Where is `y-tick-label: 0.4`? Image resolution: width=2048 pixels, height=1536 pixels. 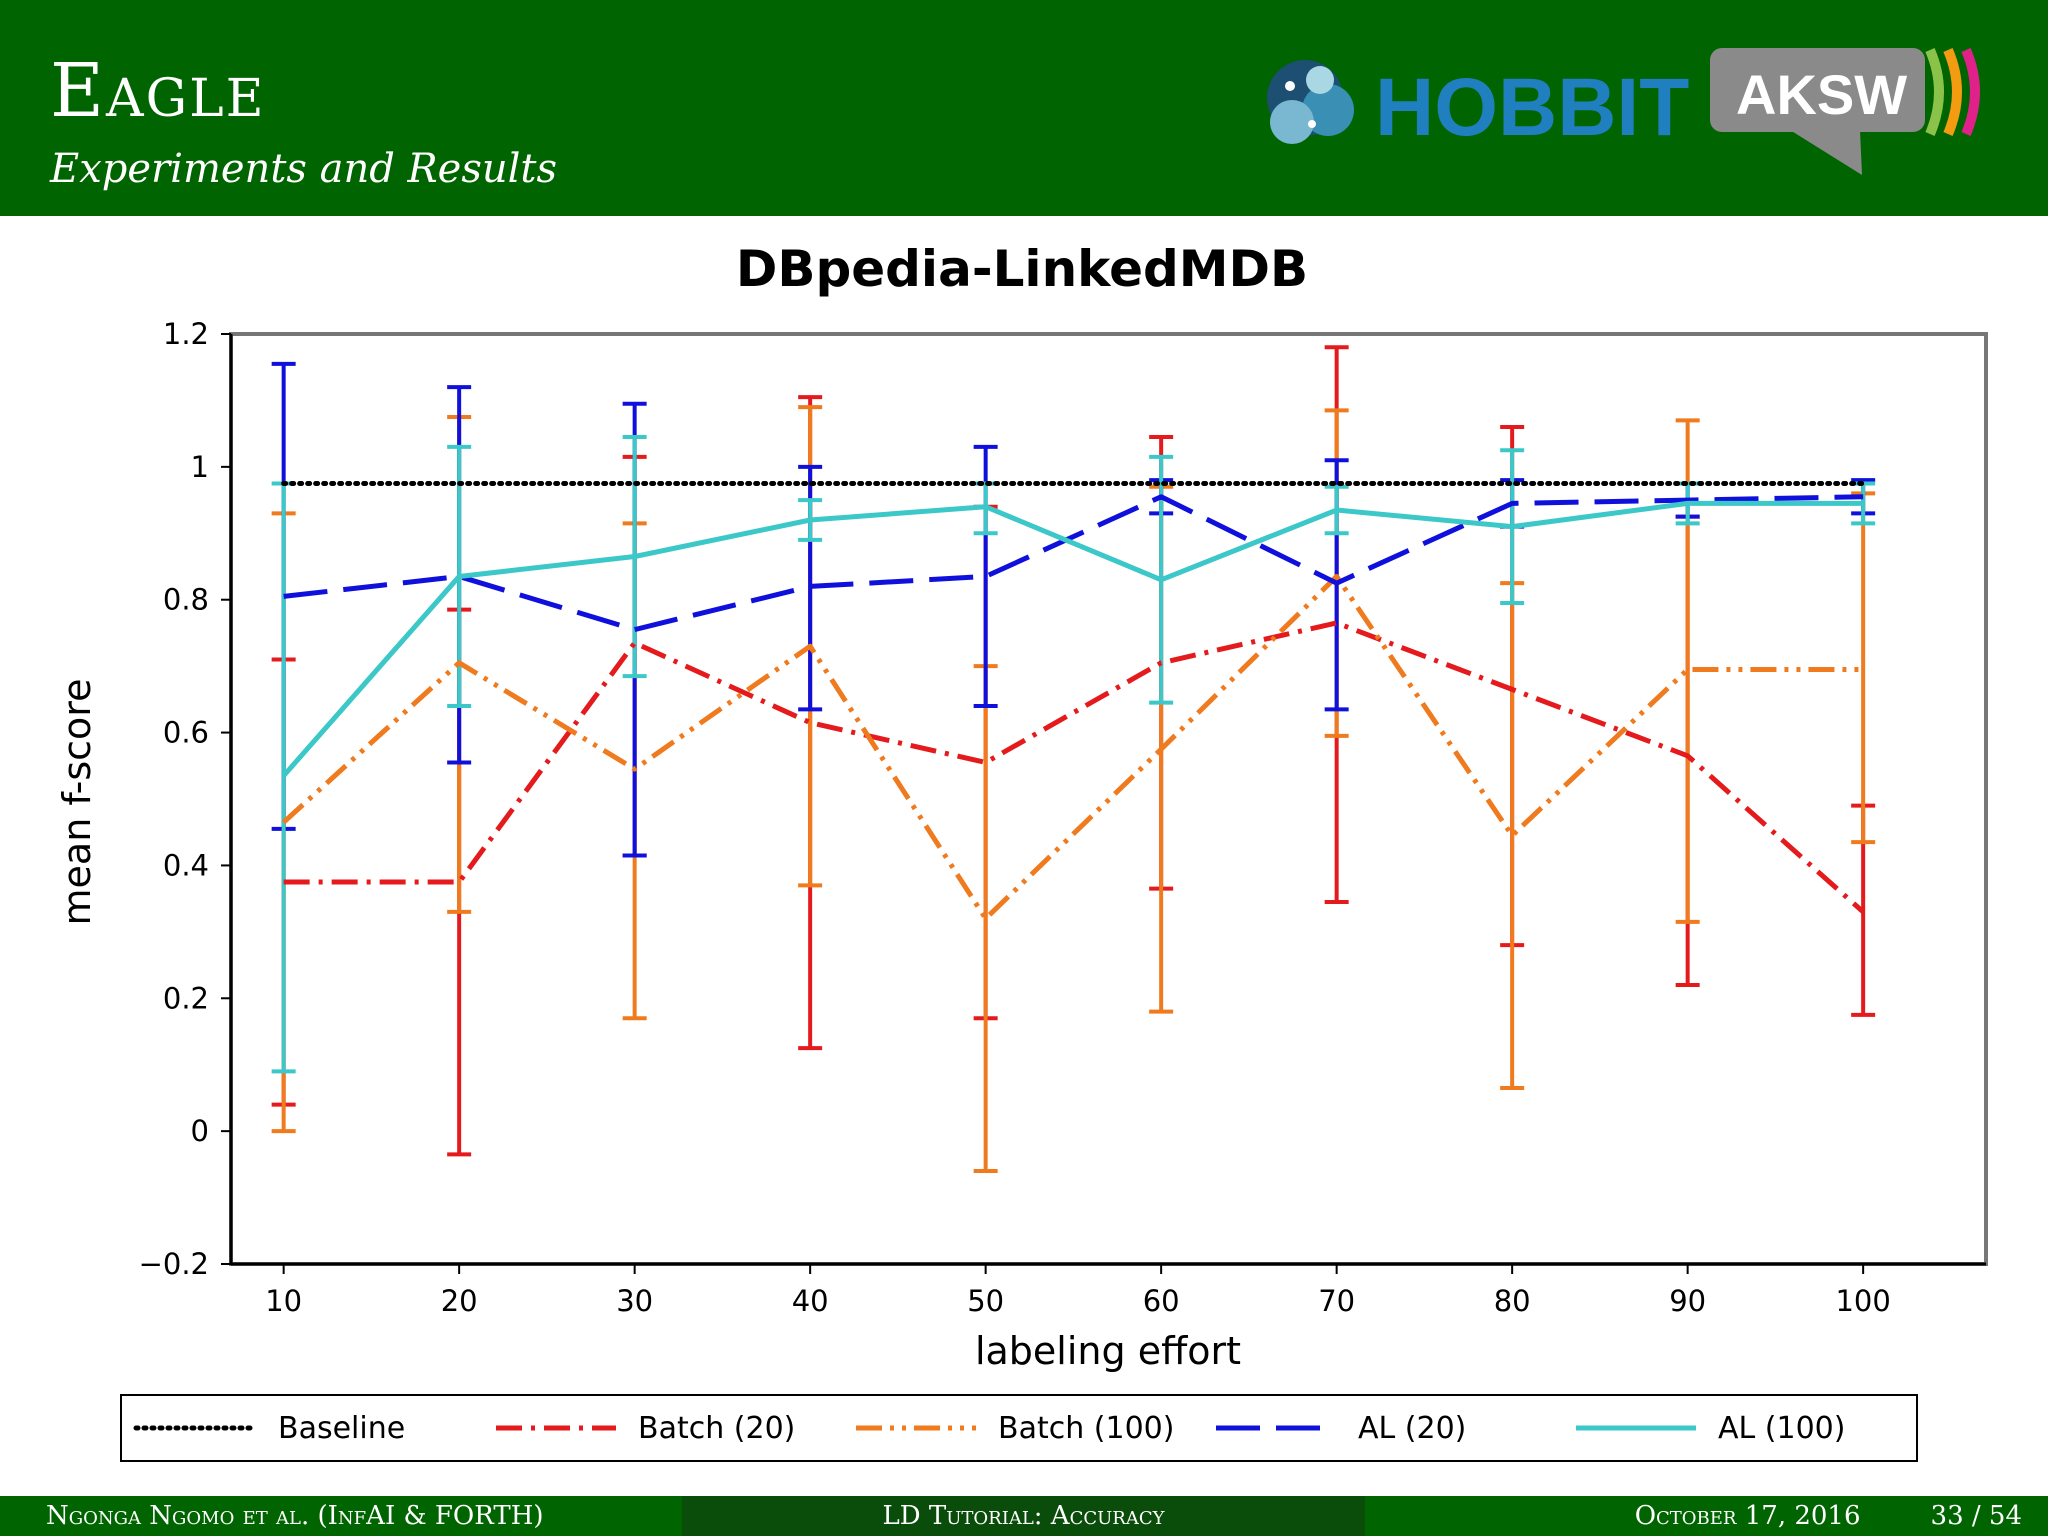 y-tick-label: 0.4 is located at coordinates (186, 865).